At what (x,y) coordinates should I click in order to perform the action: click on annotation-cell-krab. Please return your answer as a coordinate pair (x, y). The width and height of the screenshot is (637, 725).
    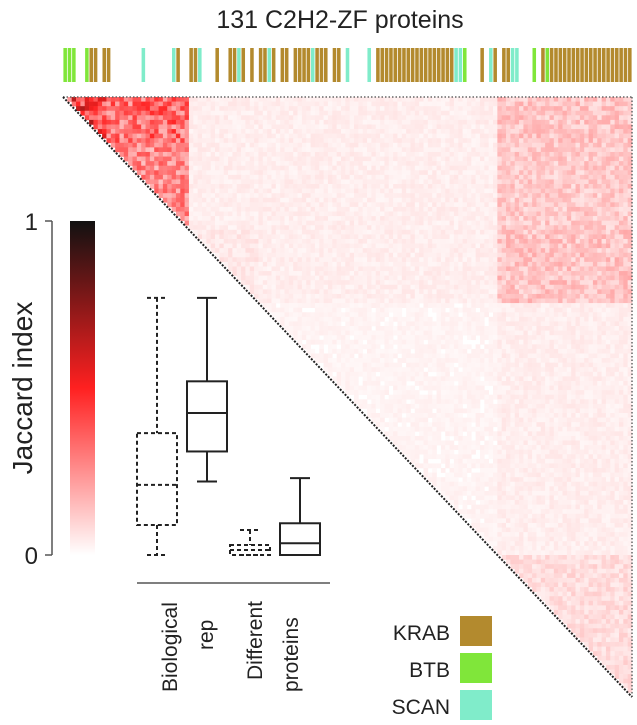
    Looking at the image, I should click on (195, 65).